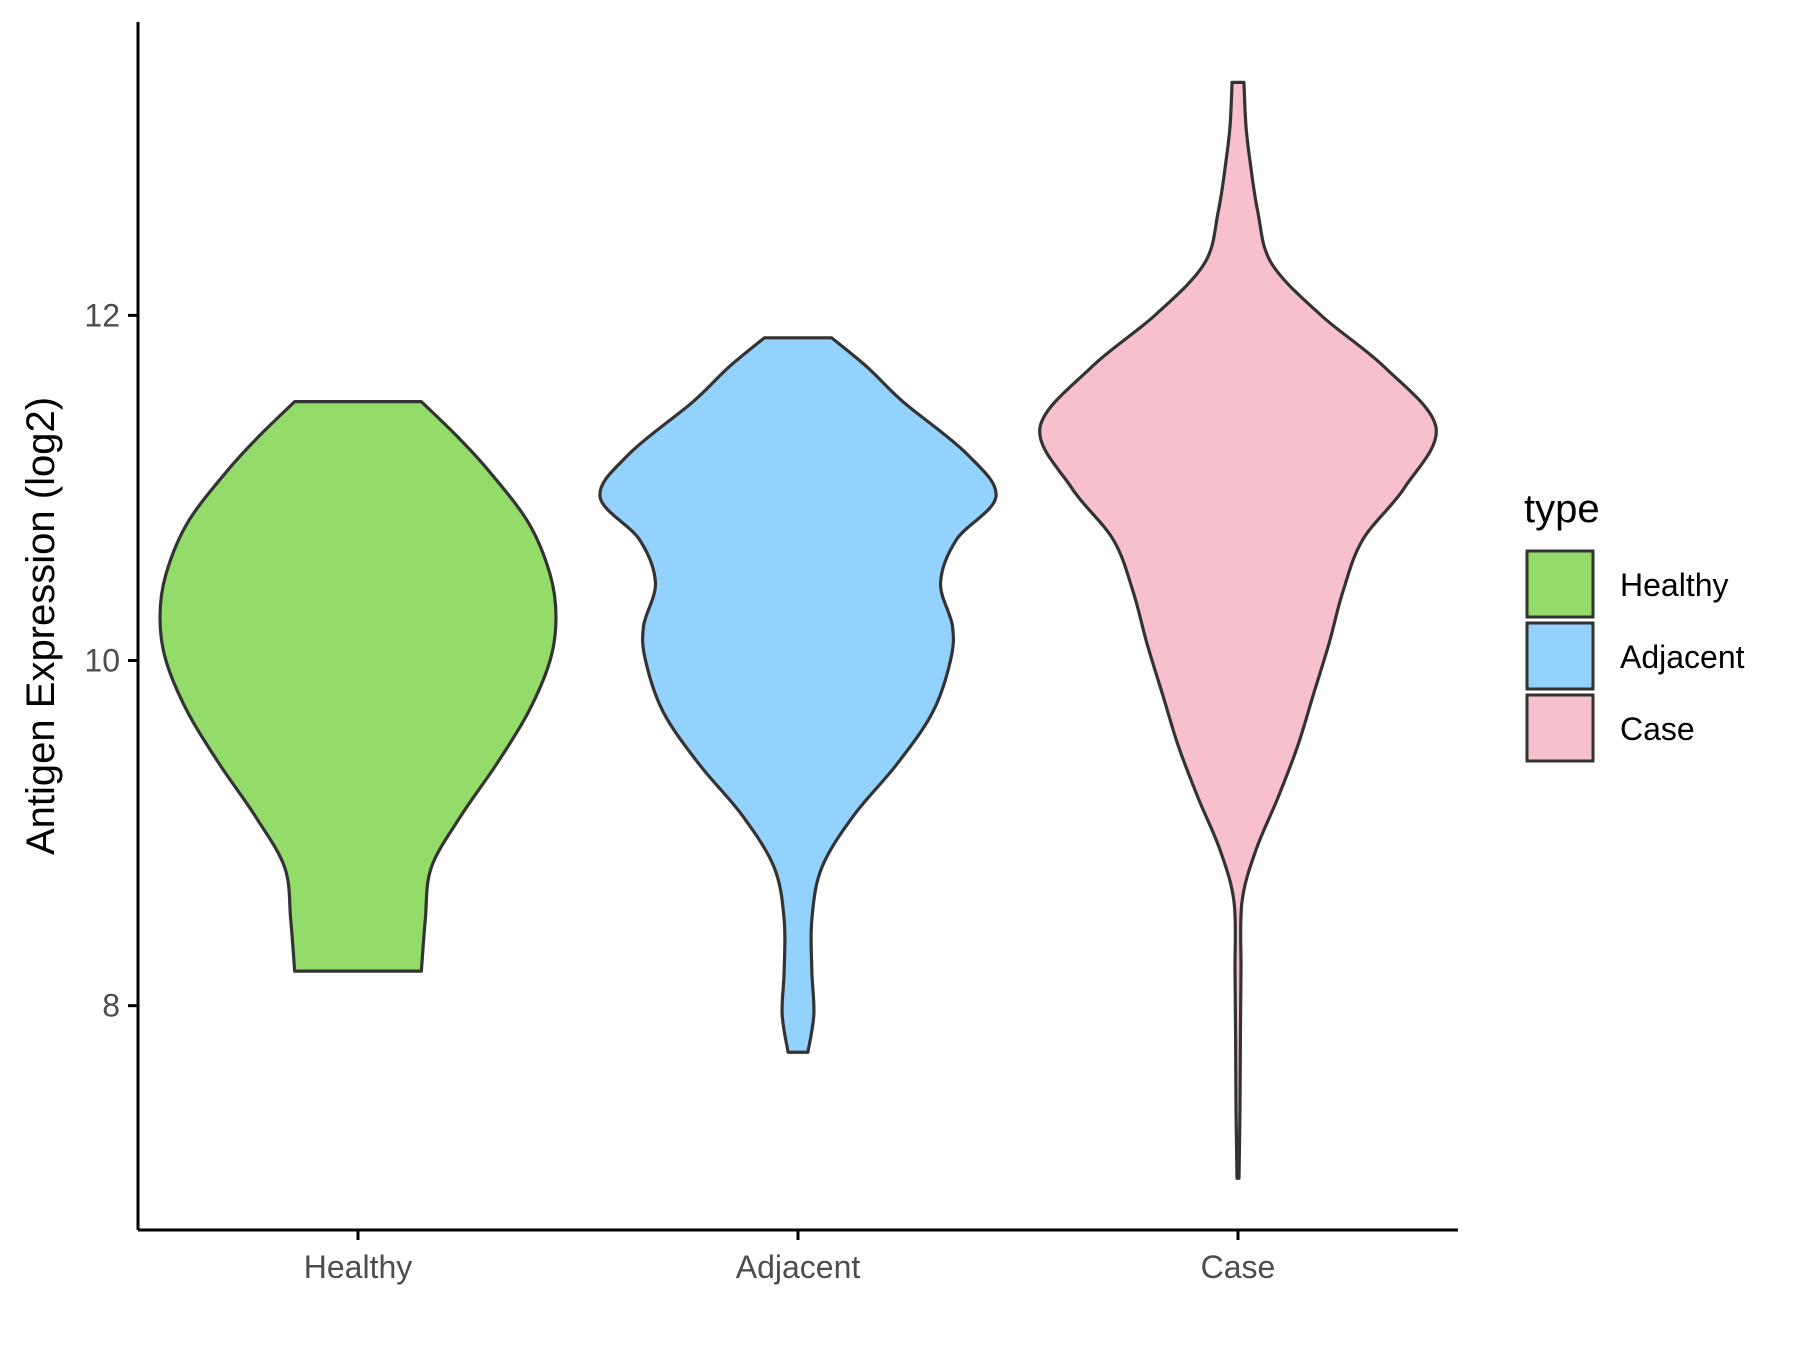  Describe the element at coordinates (358, 686) in the screenshot. I see `violin-healthy` at that location.